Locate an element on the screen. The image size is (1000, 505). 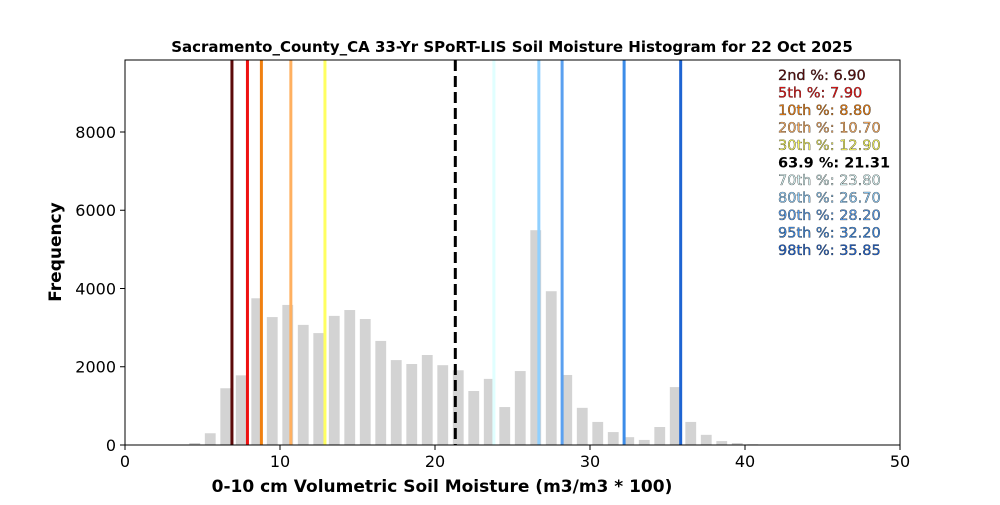
legend-entry: 95th %: 32.20 is located at coordinates (829, 234).